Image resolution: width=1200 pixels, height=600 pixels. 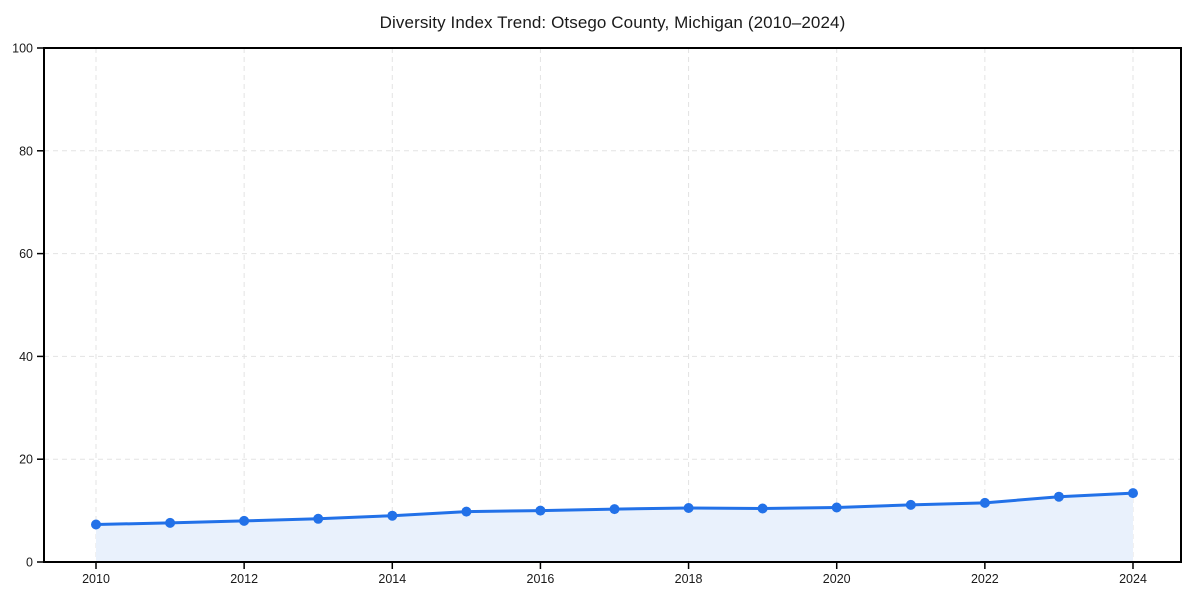 I want to click on x-tick-label: 2010, so click(x=96, y=579).